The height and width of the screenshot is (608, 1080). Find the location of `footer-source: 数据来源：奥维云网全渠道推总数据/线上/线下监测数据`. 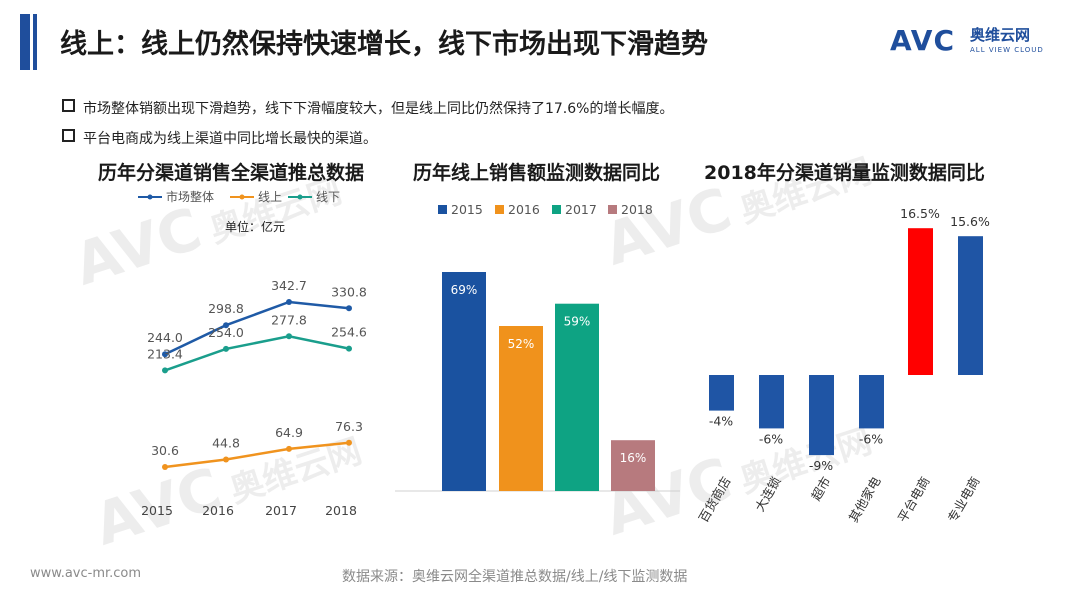

footer-source: 数据来源：奥维云网全渠道推总数据/线上/线下监测数据 is located at coordinates (515, 577).